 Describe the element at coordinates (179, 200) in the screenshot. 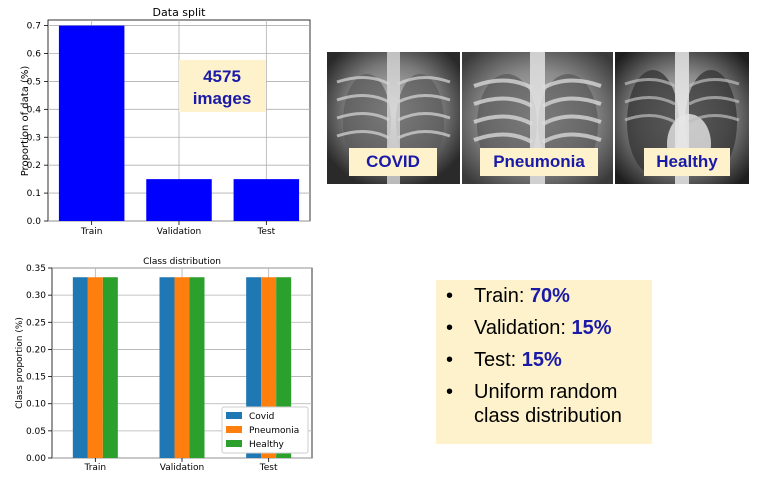

I see `bar-validation` at that location.